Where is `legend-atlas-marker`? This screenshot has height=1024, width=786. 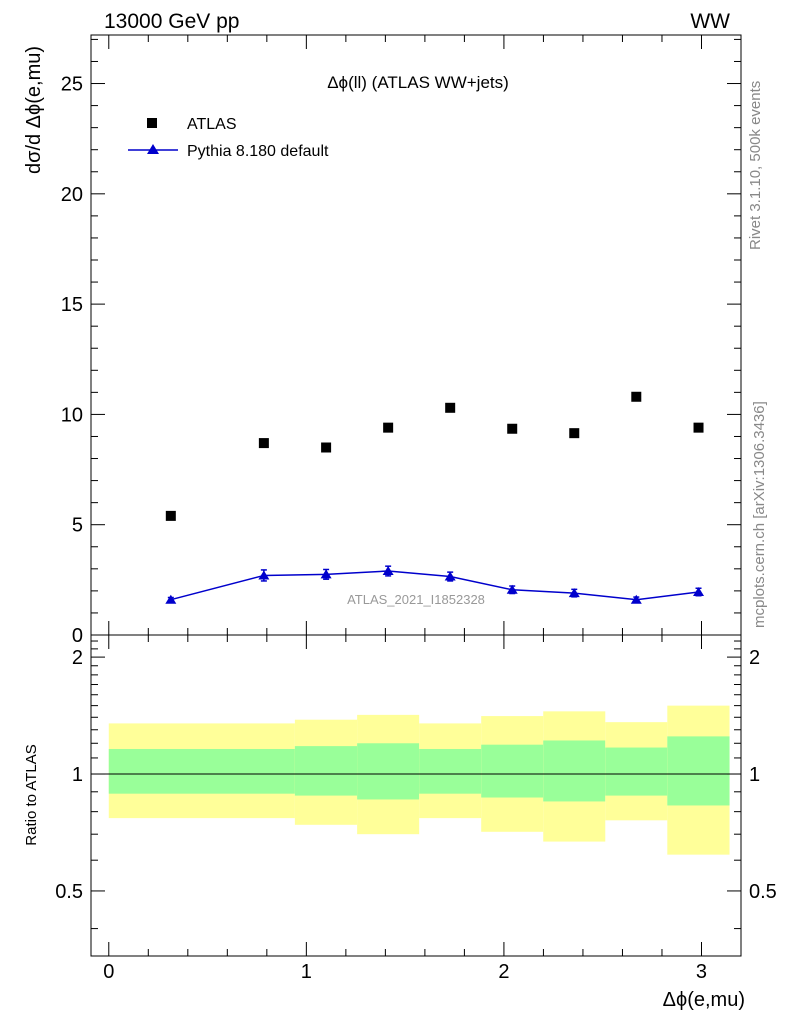 legend-atlas-marker is located at coordinates (152, 123).